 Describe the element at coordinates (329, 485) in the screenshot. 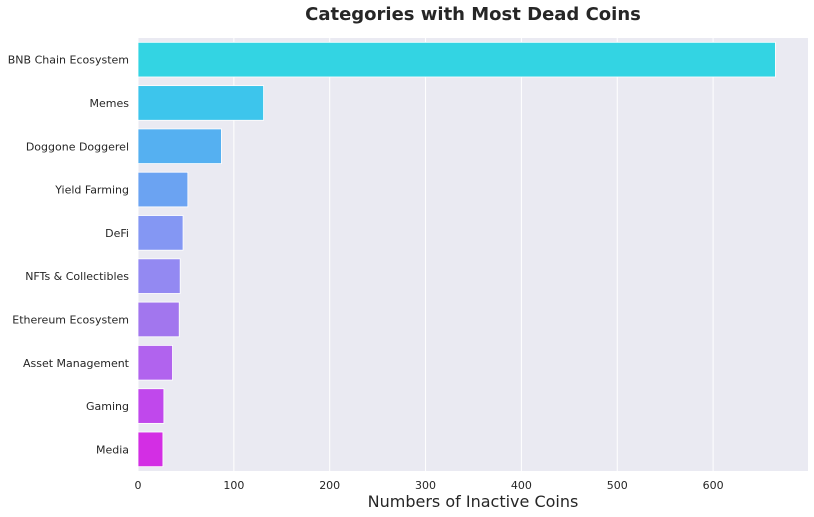

I see `x-tick-label: 200` at that location.